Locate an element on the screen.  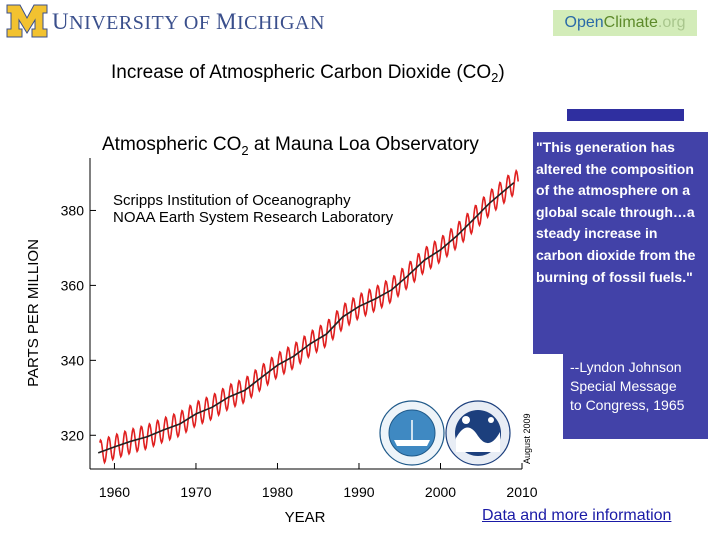
x-tick-label: 1990 is located at coordinates (358, 492).